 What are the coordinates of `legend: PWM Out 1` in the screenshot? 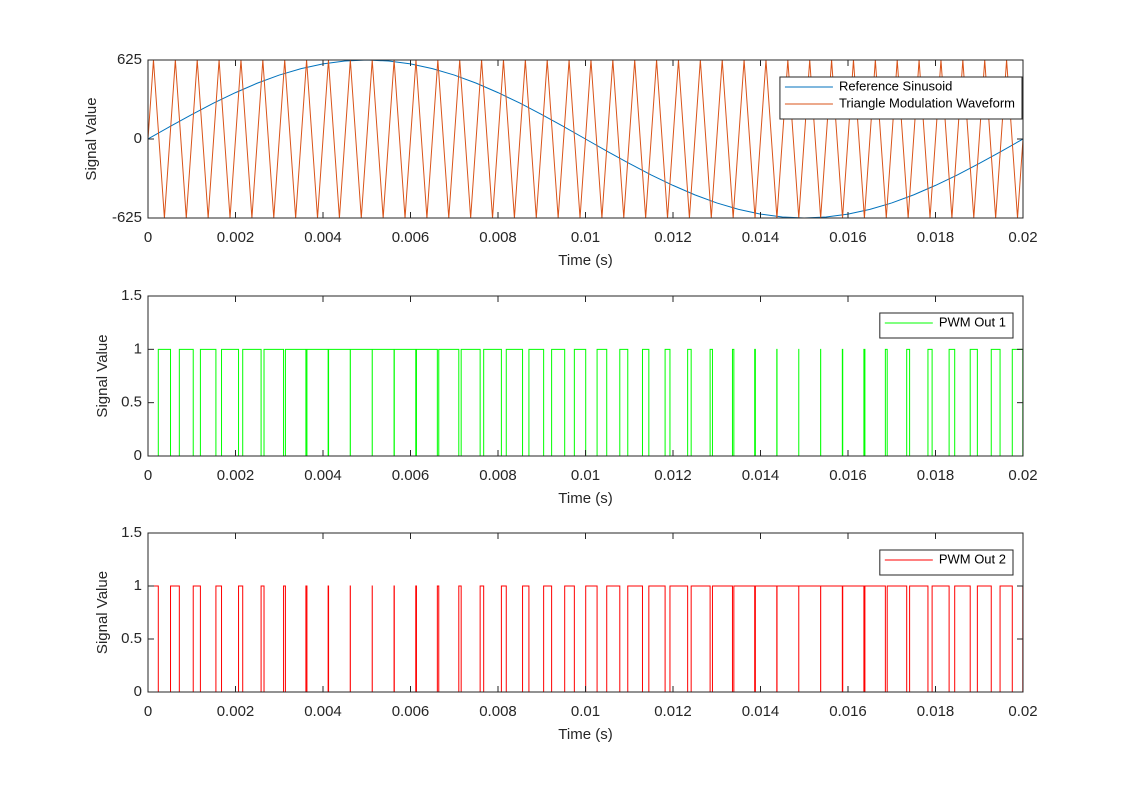 It's located at (946, 325).